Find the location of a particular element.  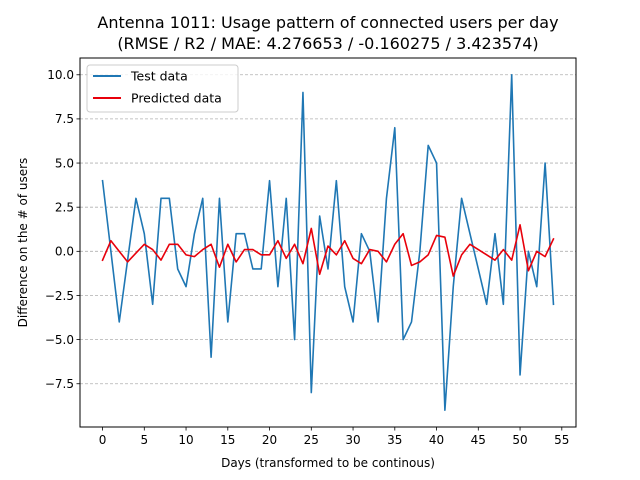

y-tick-label: 7.5 is located at coordinates (64, 119).